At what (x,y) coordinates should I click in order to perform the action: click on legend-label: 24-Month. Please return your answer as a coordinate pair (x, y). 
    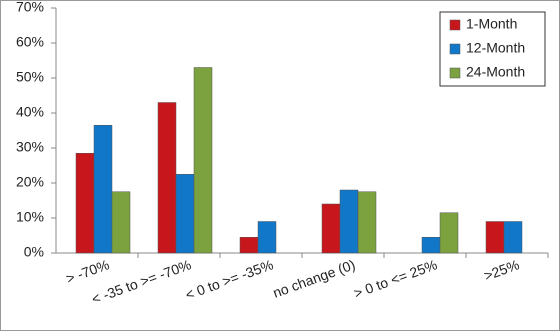
    Looking at the image, I should click on (495, 72).